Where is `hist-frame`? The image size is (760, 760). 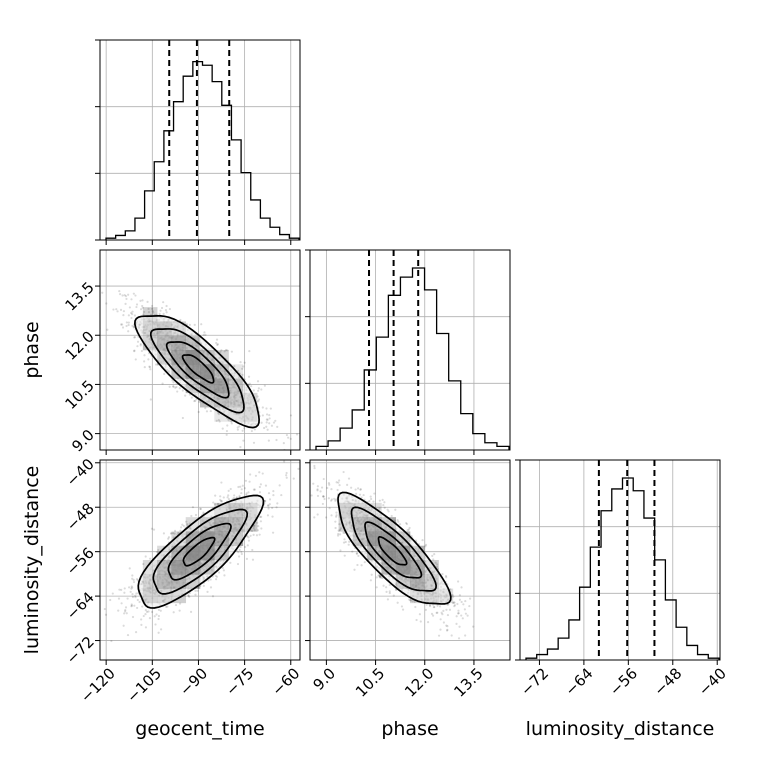
hist-frame is located at coordinates (620, 560).